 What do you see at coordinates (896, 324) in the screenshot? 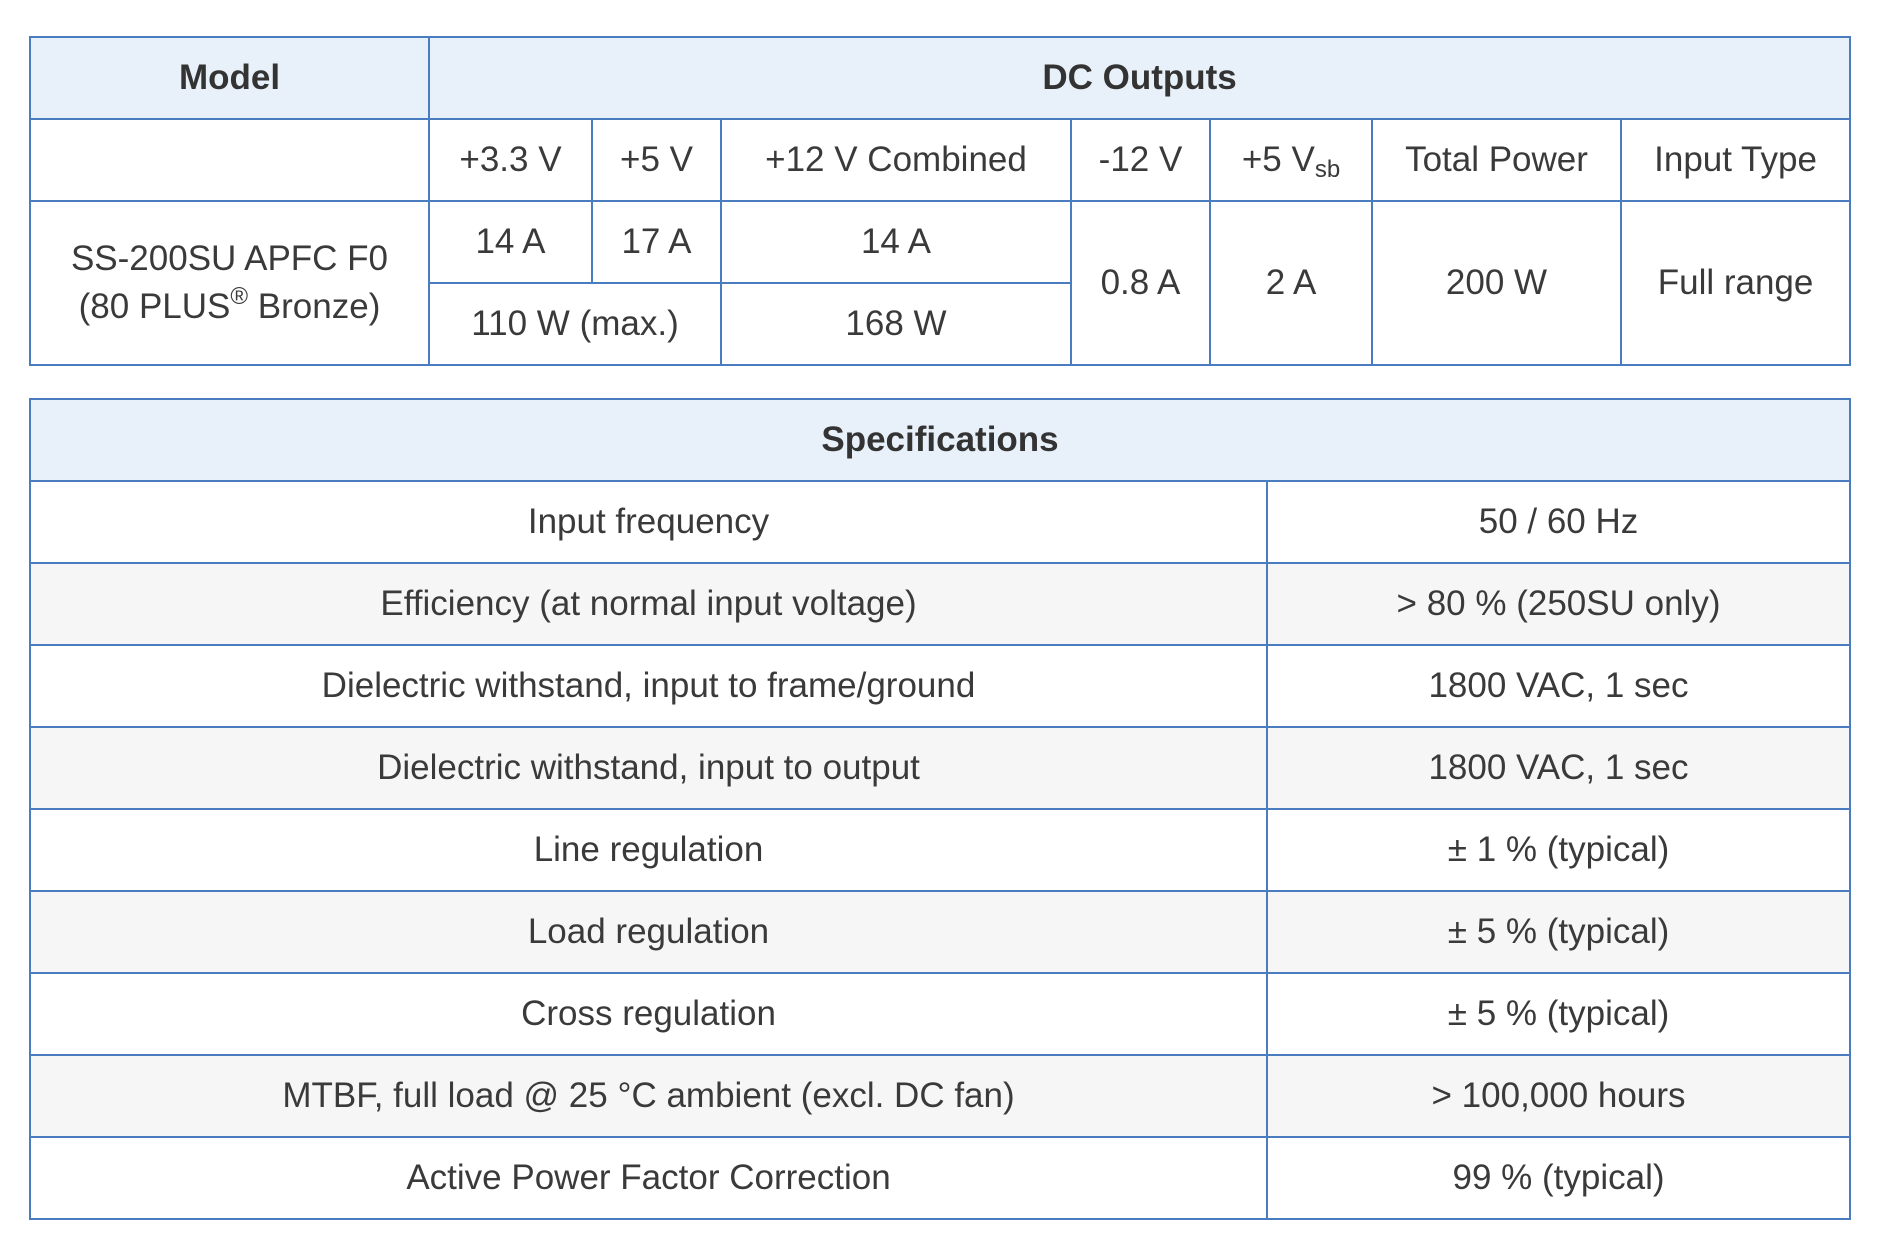
I see `value-12v-watts: 168 W` at bounding box center [896, 324].